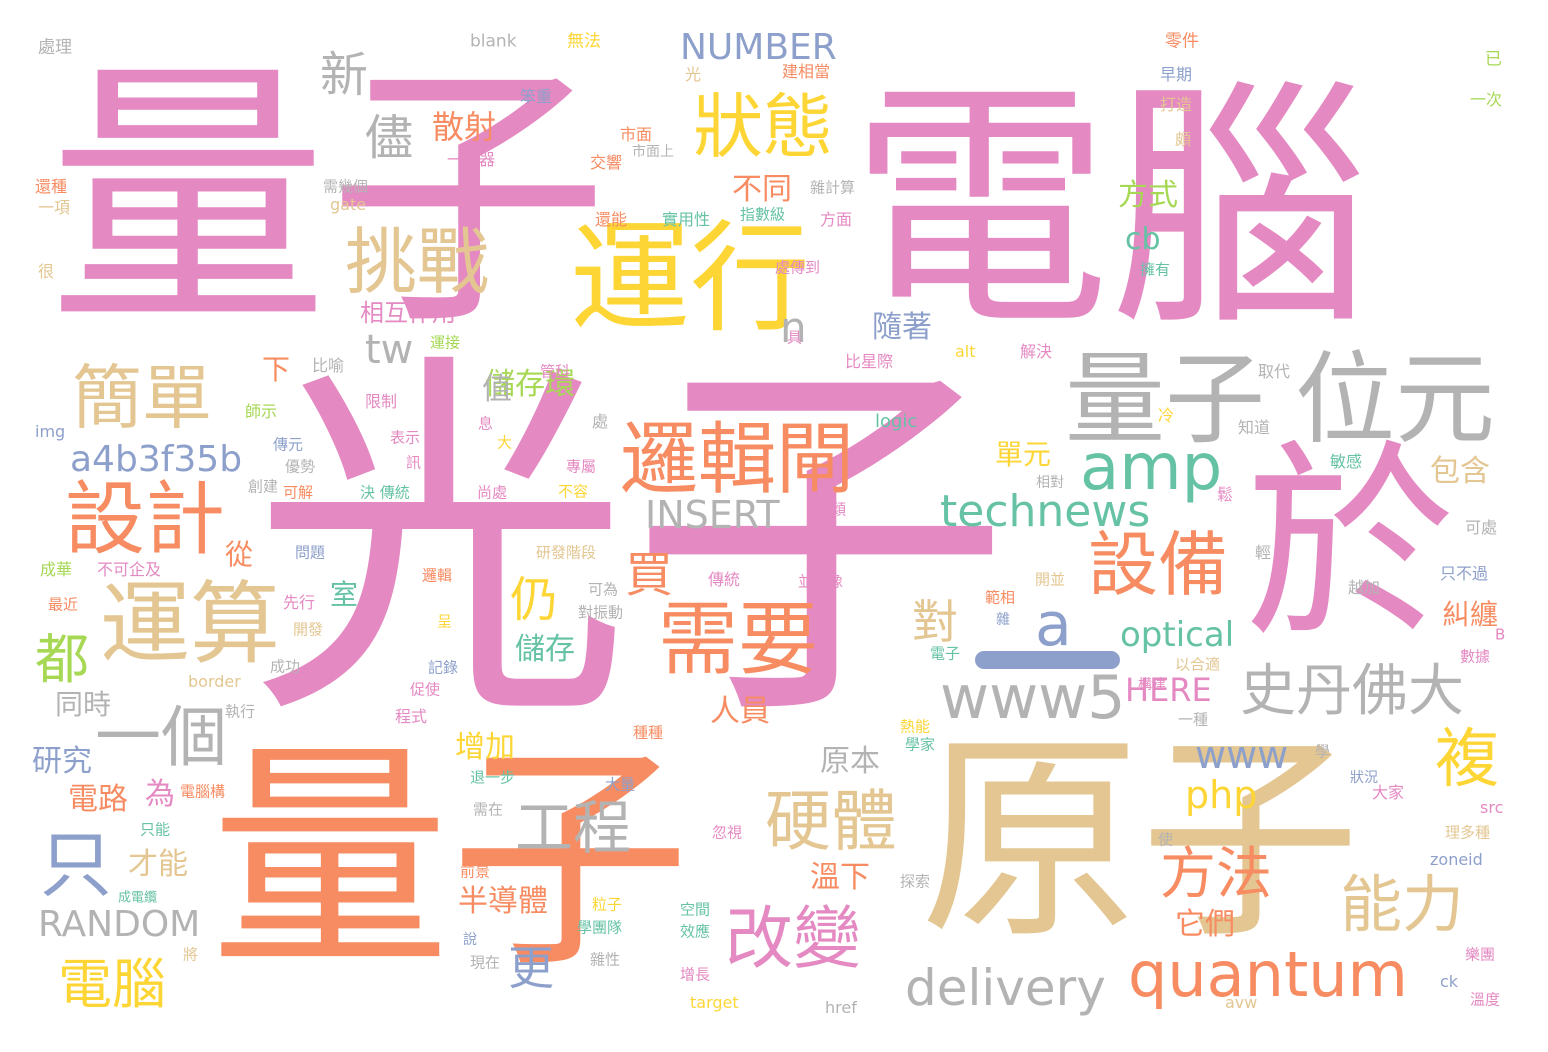  Describe the element at coordinates (464, 127) in the screenshot. I see `word-cloud-word: 散射` at that location.